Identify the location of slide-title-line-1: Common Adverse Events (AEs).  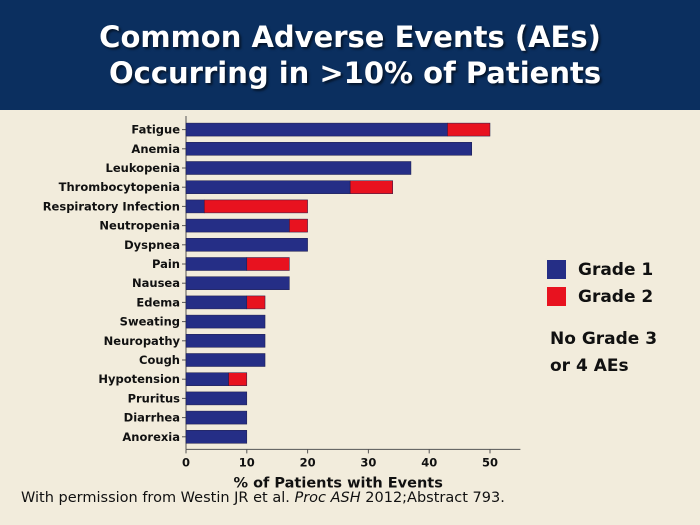
(350, 37).